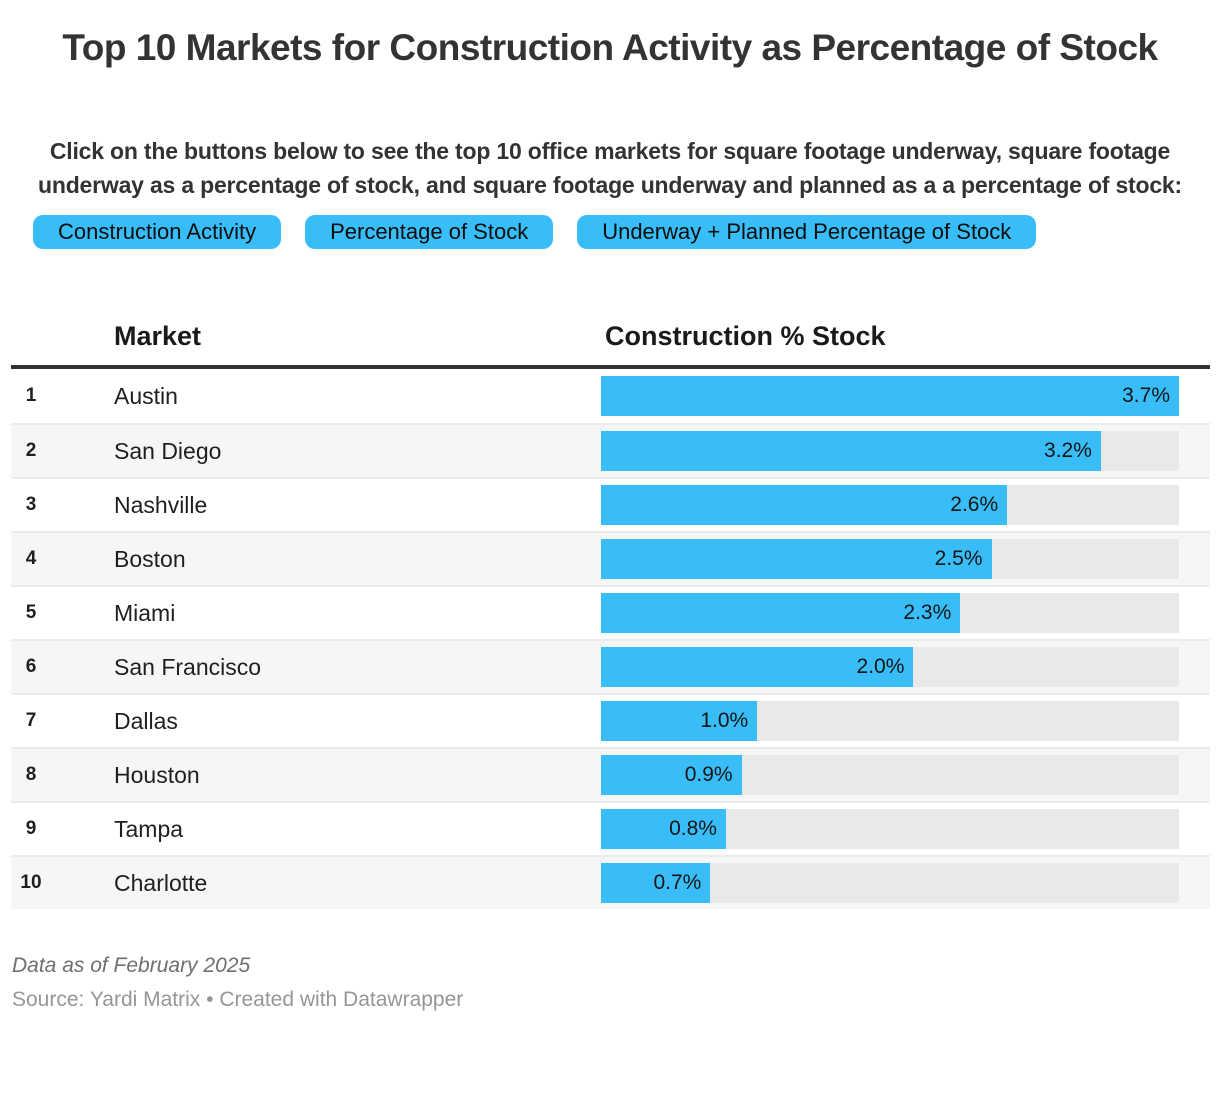 The height and width of the screenshot is (1110, 1220). What do you see at coordinates (1068, 450) in the screenshot?
I see `bar-value-label: 3.2%` at bounding box center [1068, 450].